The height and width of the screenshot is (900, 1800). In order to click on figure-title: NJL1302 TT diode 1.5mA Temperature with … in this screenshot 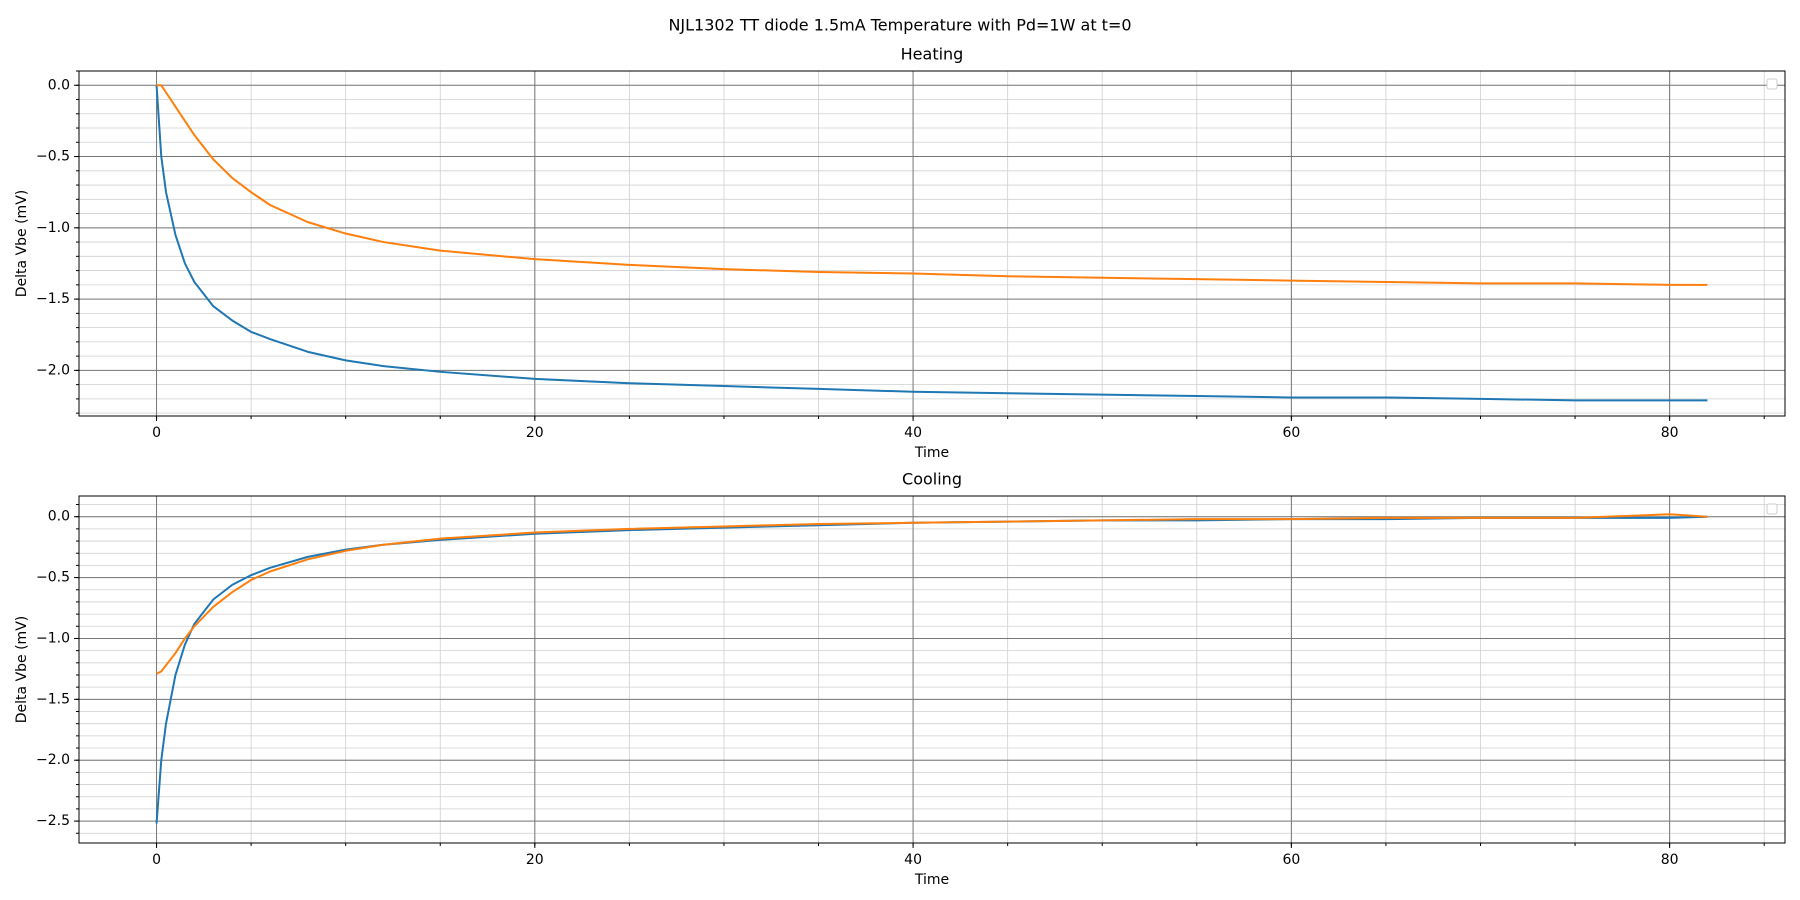, I will do `click(899, 25)`.